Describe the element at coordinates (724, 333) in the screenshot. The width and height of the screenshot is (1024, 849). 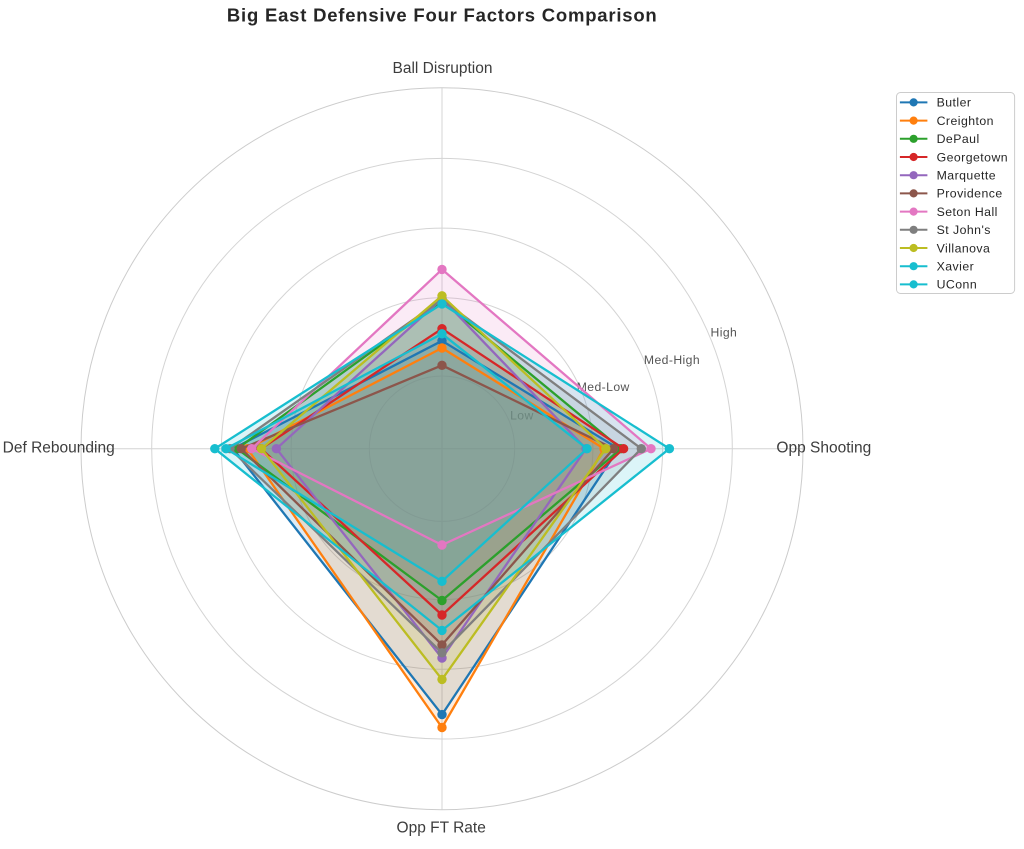
I see `svg-text: High` at that location.